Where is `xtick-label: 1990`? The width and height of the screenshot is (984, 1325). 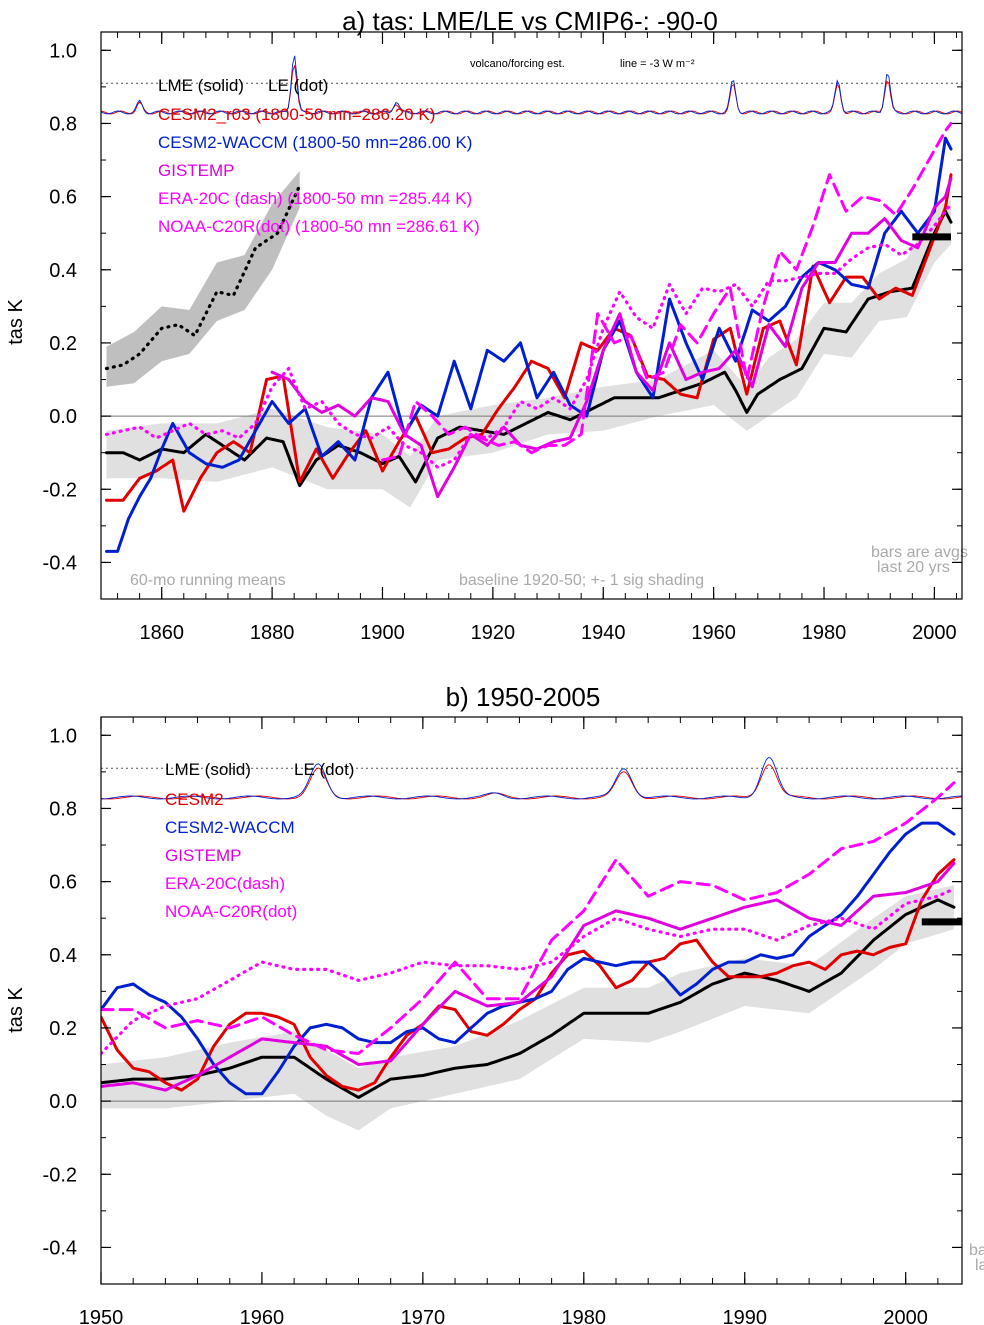
xtick-label: 1990 is located at coordinates (744, 1316).